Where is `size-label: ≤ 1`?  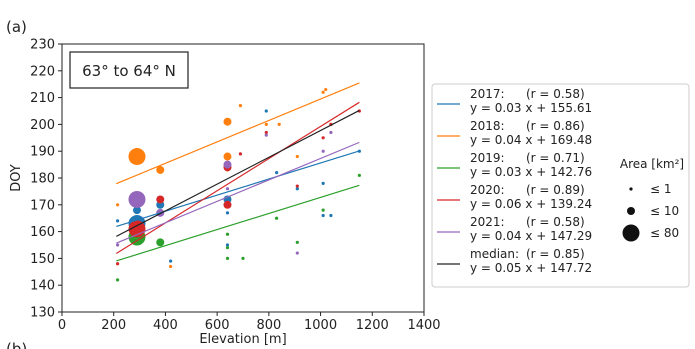 size-label: ≤ 1 is located at coordinates (661, 189).